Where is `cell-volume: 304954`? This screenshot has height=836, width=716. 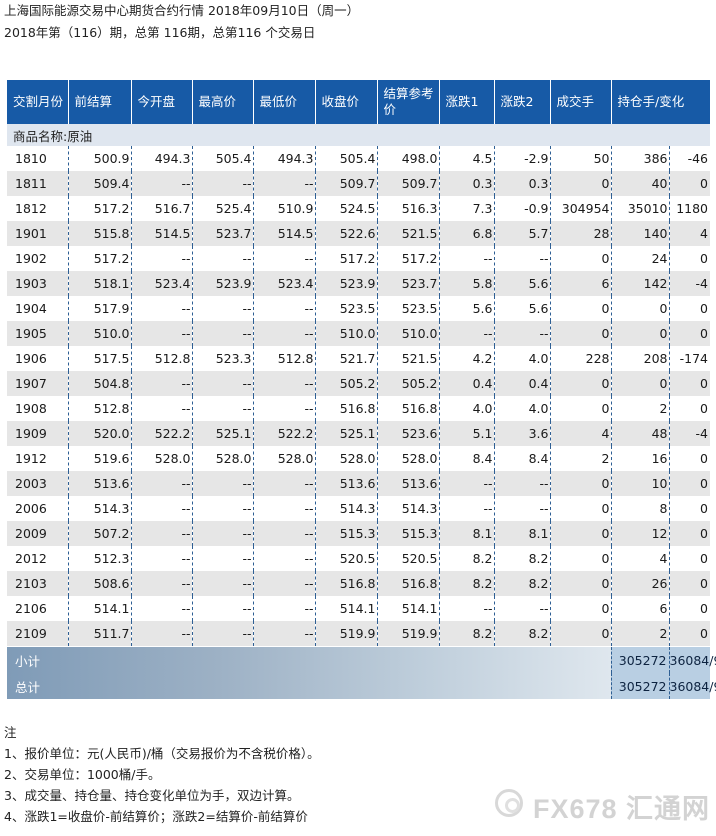
cell-volume: 304954 is located at coordinates (581, 208).